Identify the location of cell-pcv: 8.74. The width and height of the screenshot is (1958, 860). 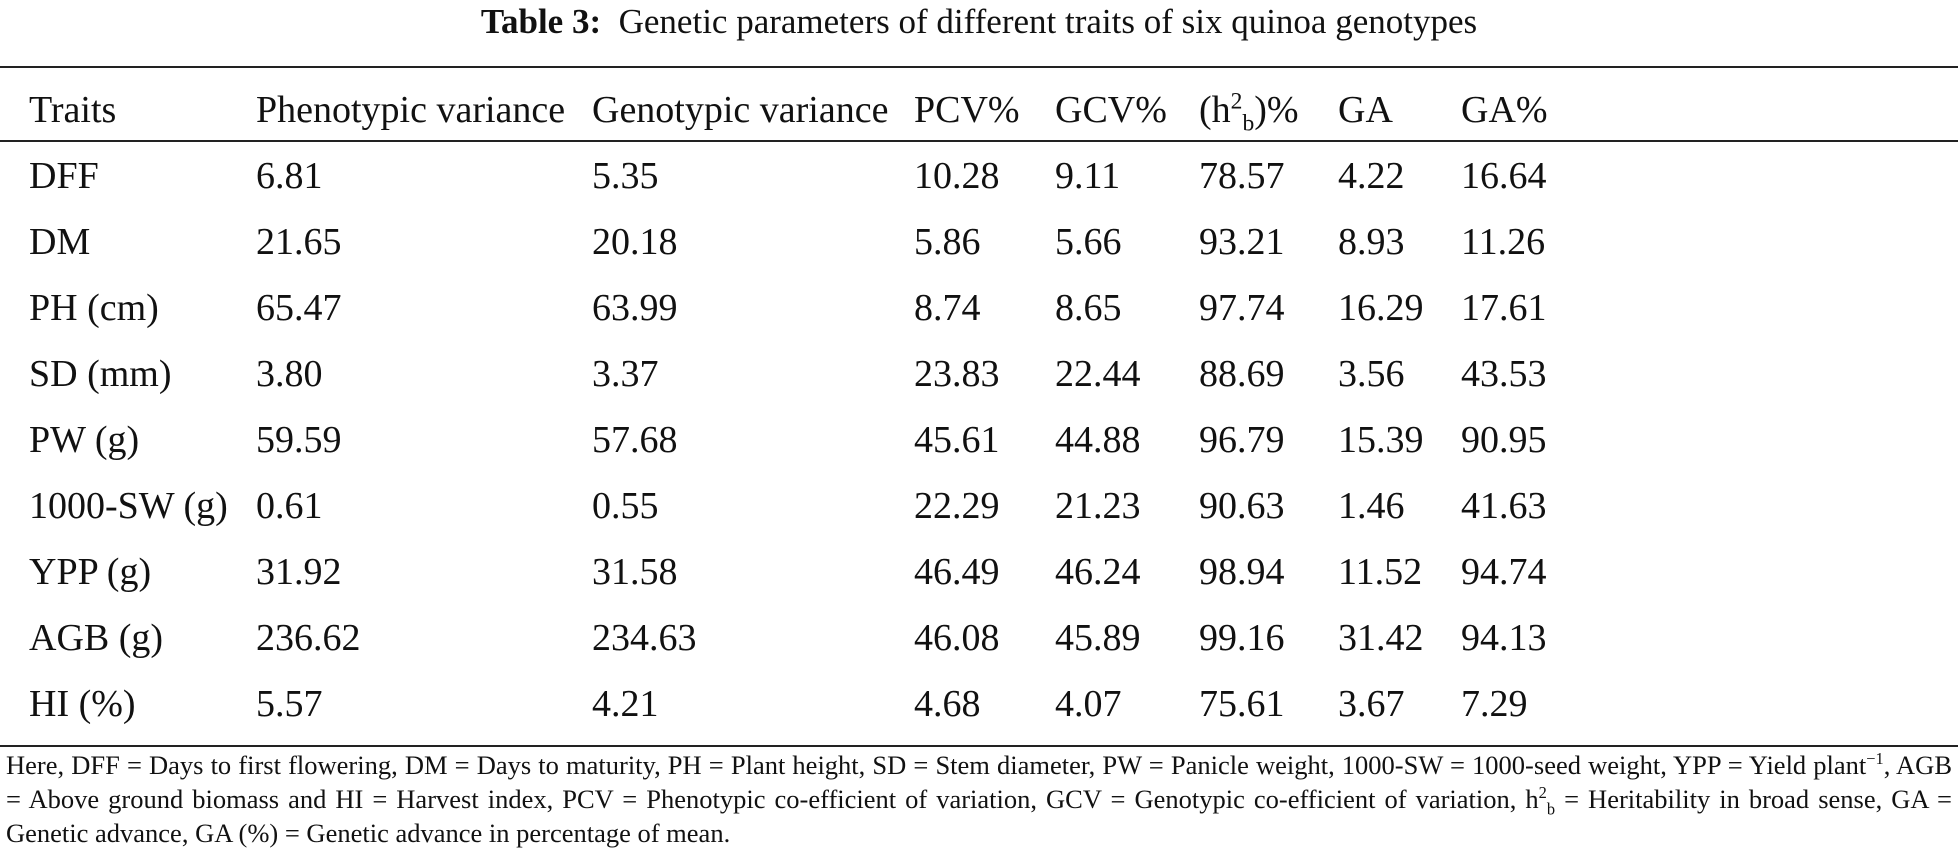
(947, 308).